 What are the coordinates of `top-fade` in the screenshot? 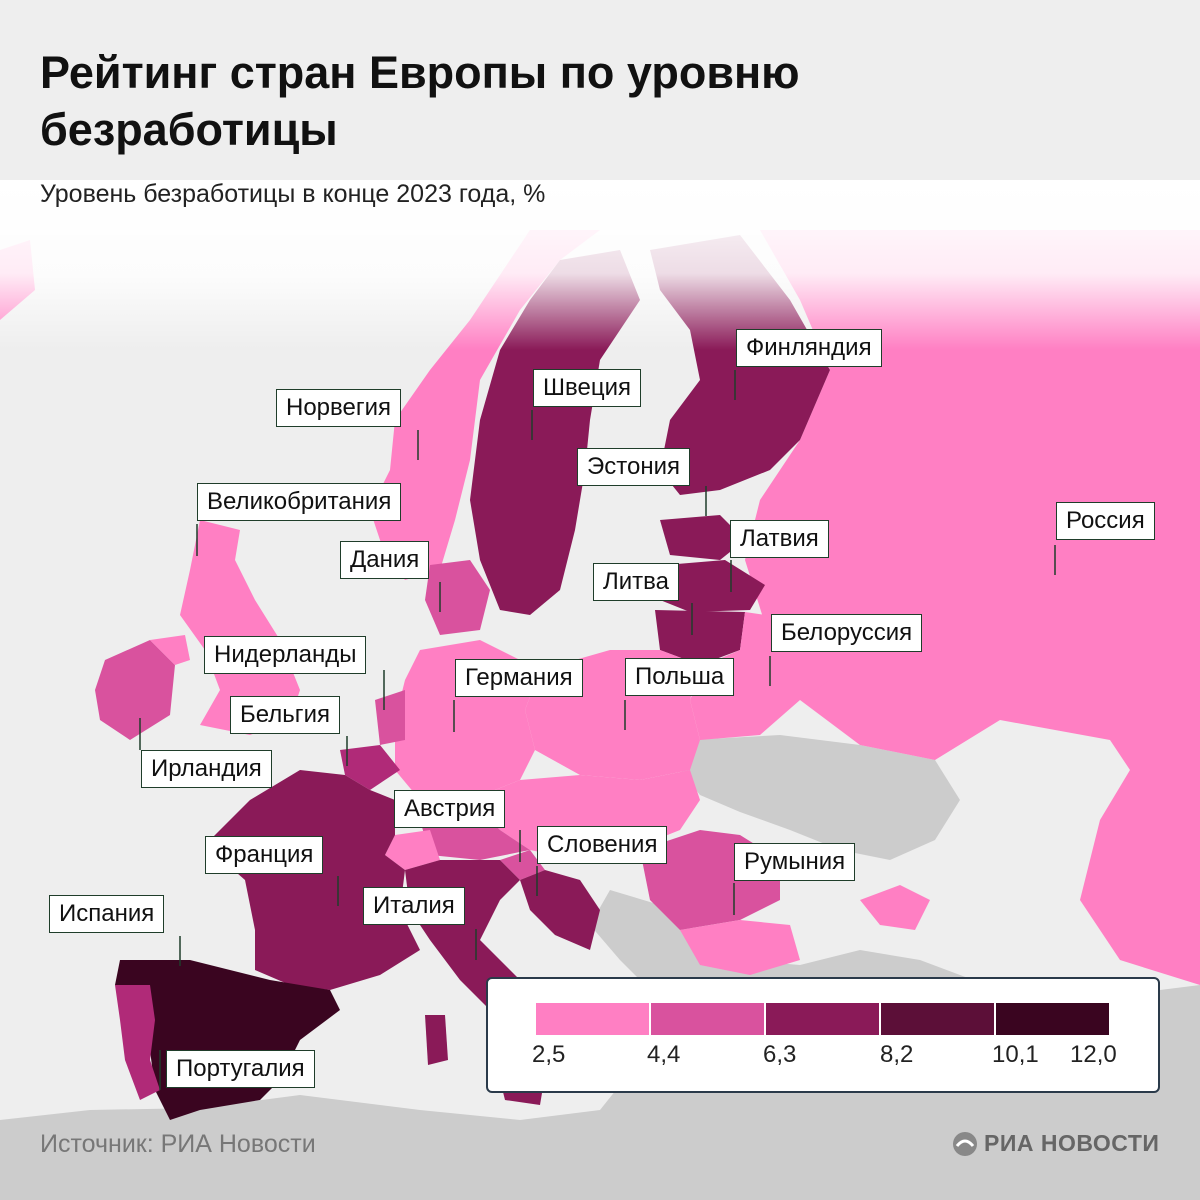 It's located at (600, 265).